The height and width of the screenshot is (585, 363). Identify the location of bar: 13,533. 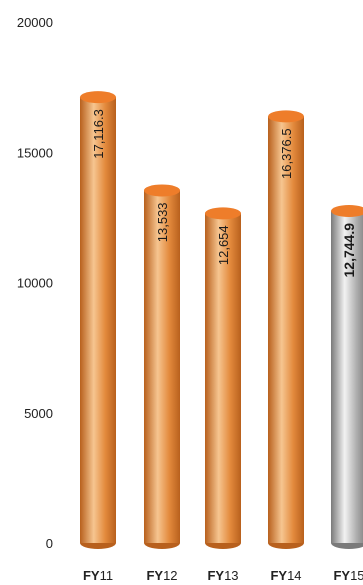
(162, 366).